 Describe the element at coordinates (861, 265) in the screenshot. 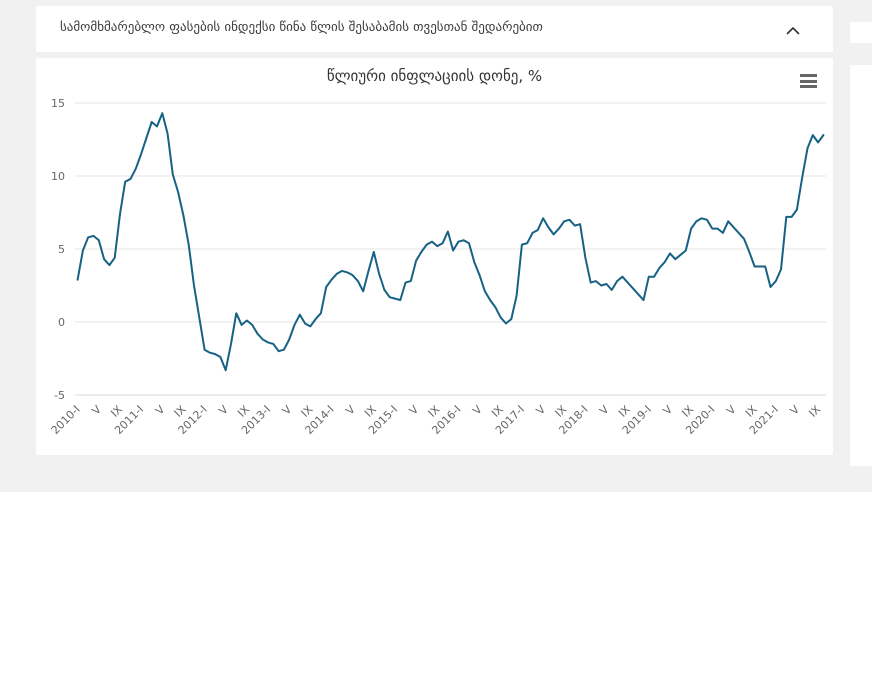

I see `adjacent-panel-body-partial` at that location.